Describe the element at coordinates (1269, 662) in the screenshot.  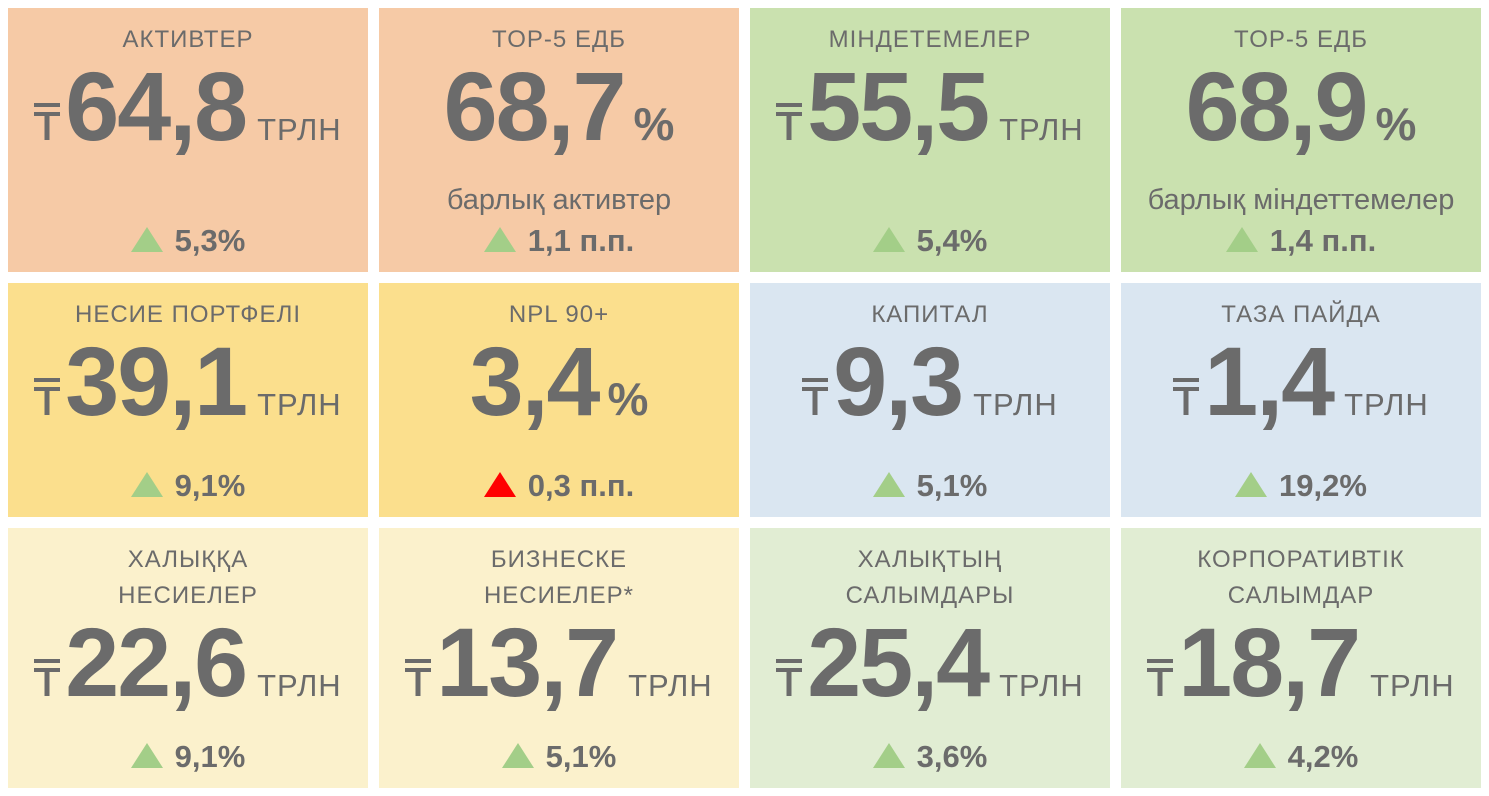
I see `kpi-value: 18,7` at that location.